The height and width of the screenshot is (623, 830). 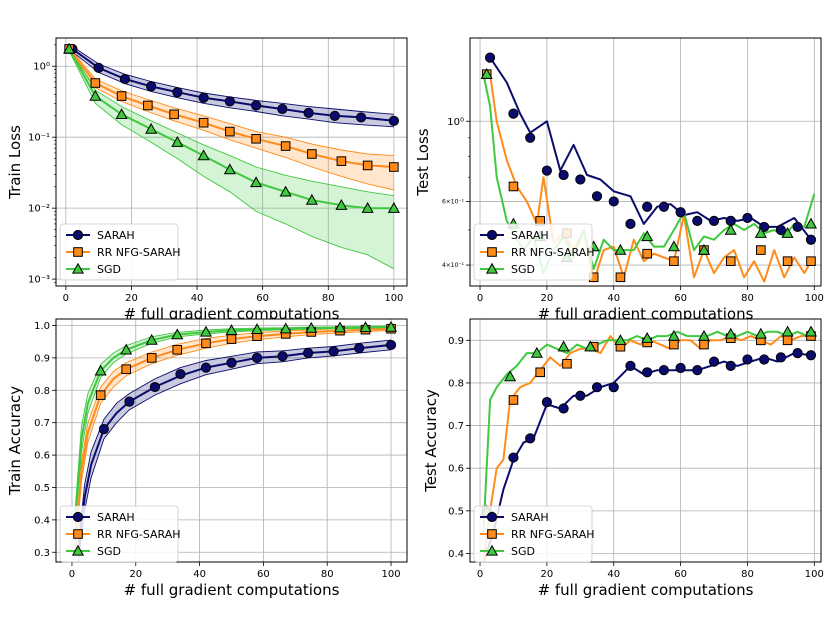 I want to click on legend-label: SARAH, so click(x=116, y=235).